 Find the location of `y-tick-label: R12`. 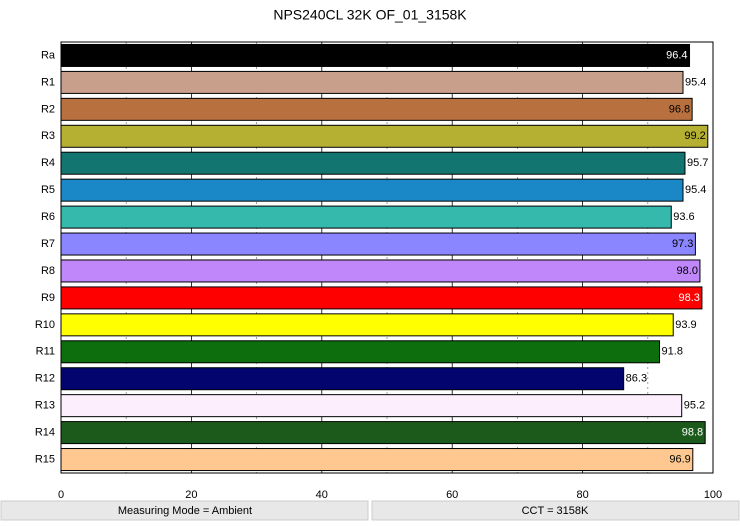

y-tick-label: R12 is located at coordinates (45, 379).